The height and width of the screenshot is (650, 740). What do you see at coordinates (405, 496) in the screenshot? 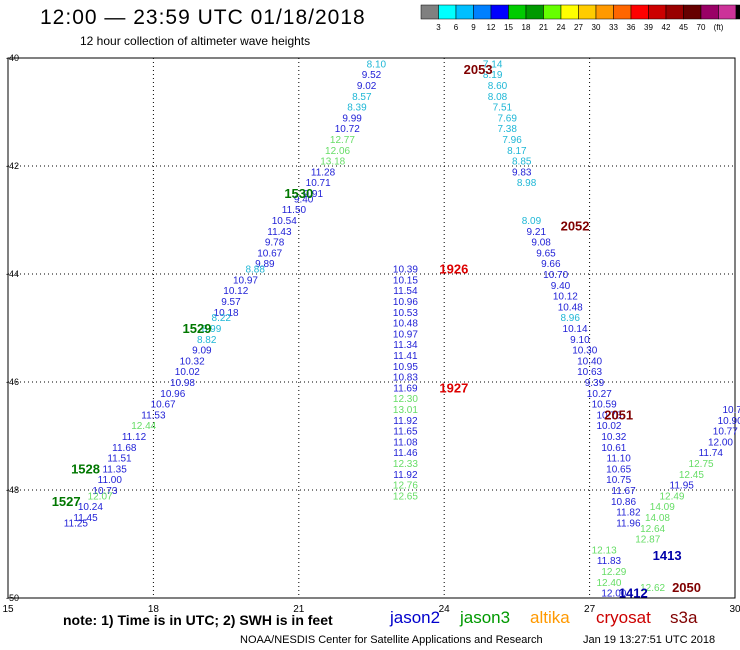
I see `swh-value-label: 12.65` at bounding box center [405, 496].